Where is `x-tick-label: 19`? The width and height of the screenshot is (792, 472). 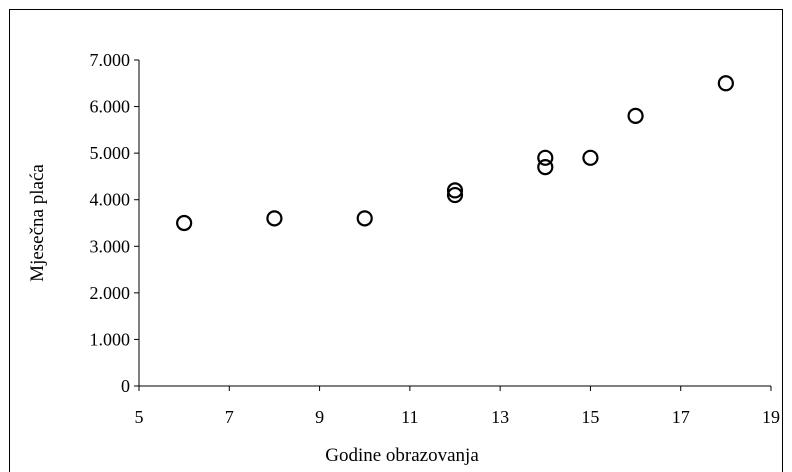
x-tick-label: 19 is located at coordinates (771, 417).